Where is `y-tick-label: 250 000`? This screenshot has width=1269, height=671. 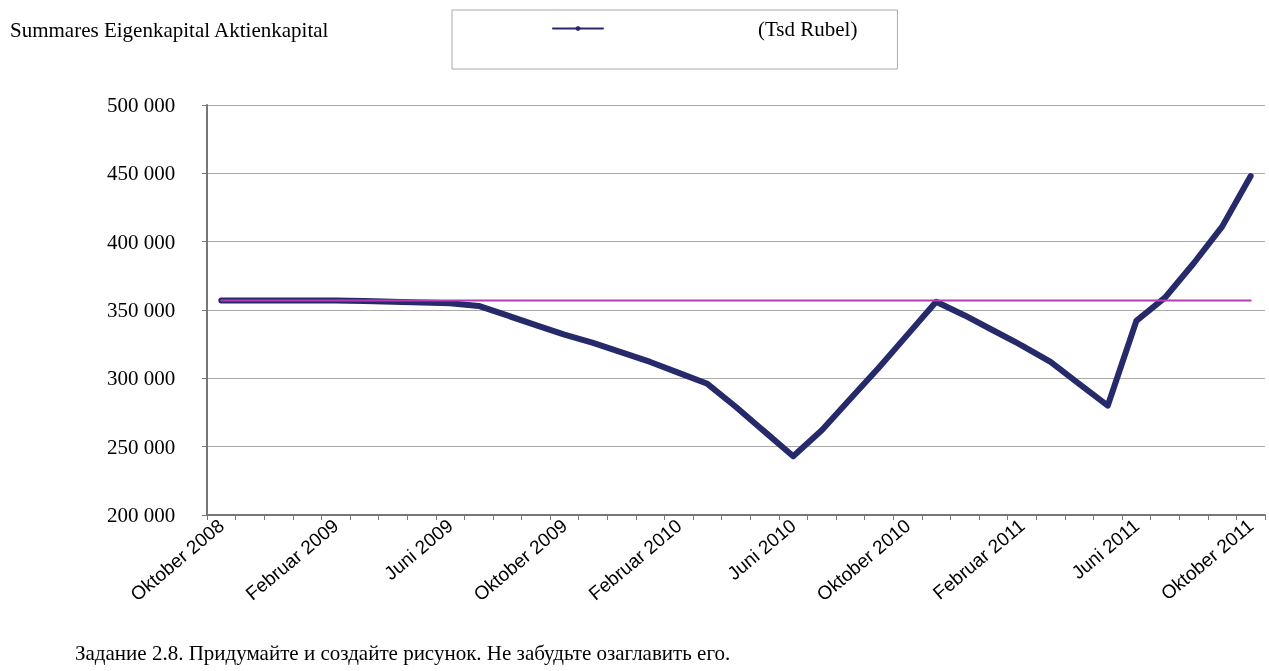
y-tick-label: 250 000 is located at coordinates (141, 446).